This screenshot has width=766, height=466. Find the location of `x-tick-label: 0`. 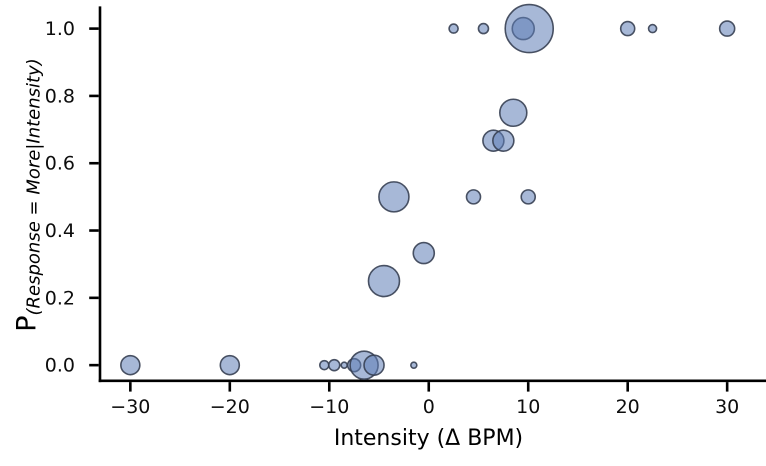

x-tick-label: 0 is located at coordinates (429, 407).